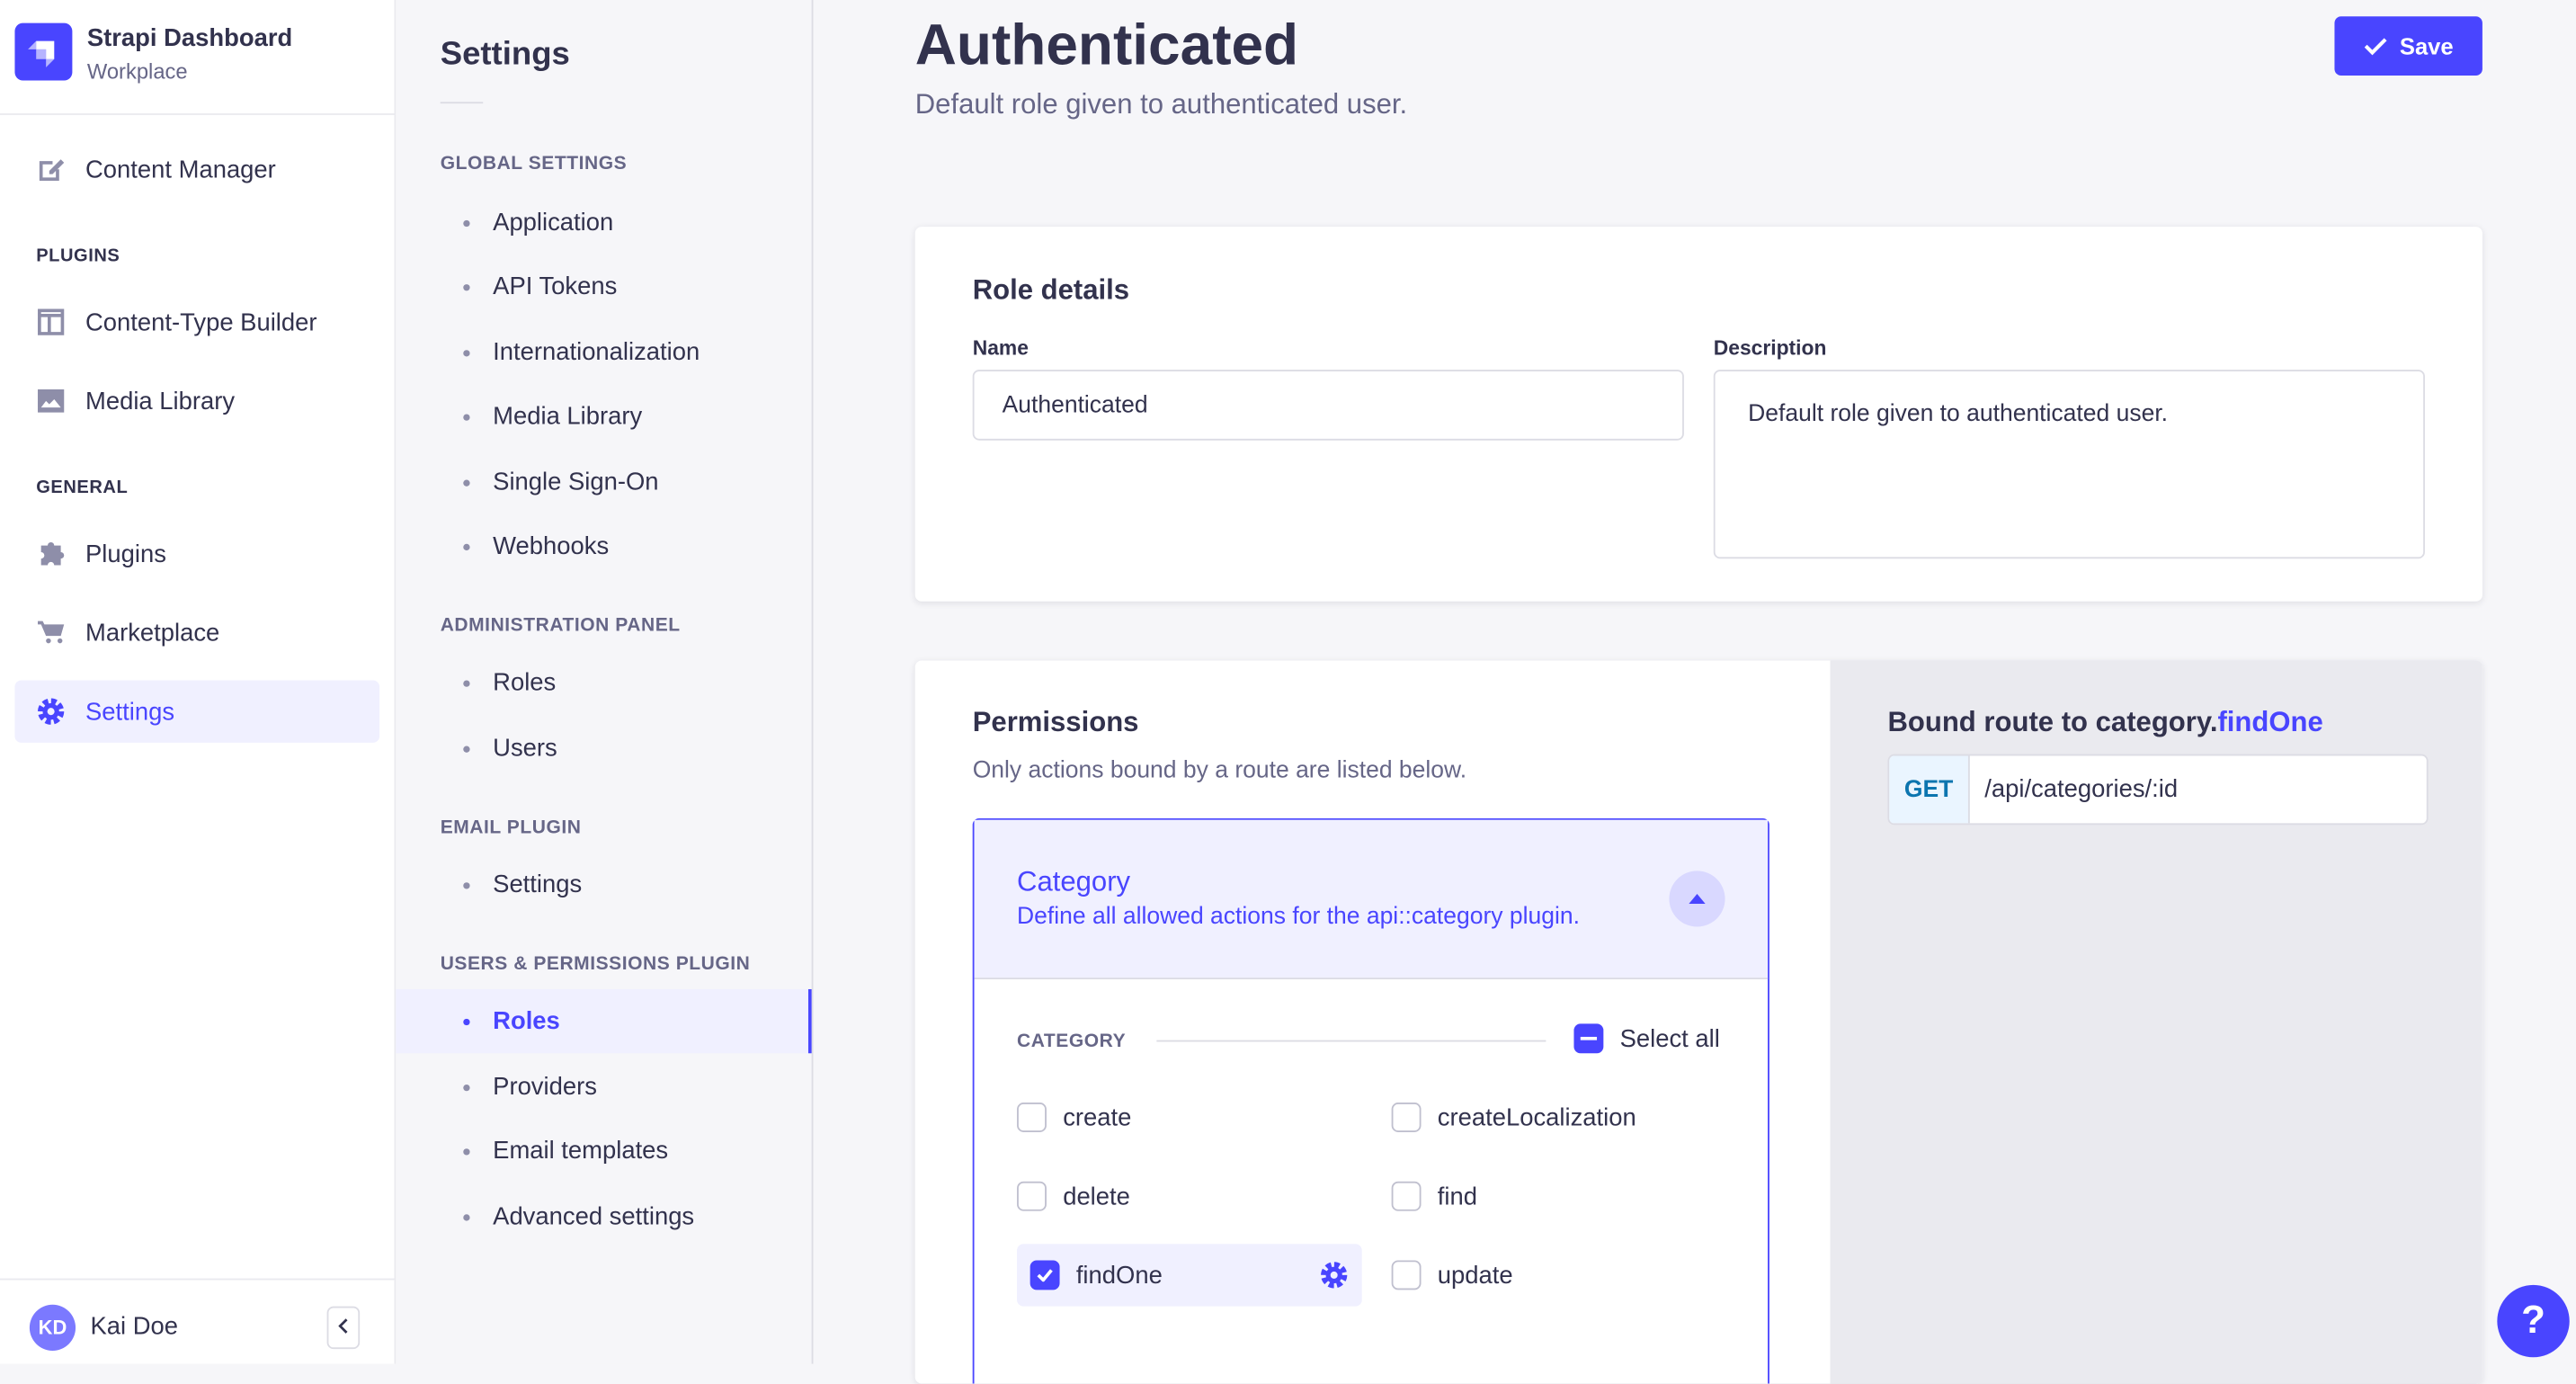  I want to click on bound-route-title: Bound route to category.findOne, so click(2105, 723).